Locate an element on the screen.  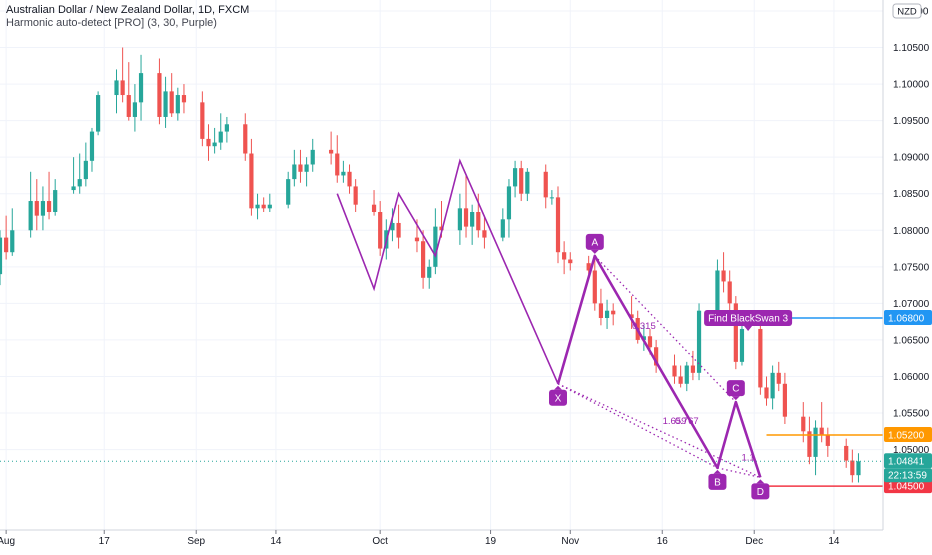
pattern-name-tag: Find BlackSwan 3 is located at coordinates (748, 320).